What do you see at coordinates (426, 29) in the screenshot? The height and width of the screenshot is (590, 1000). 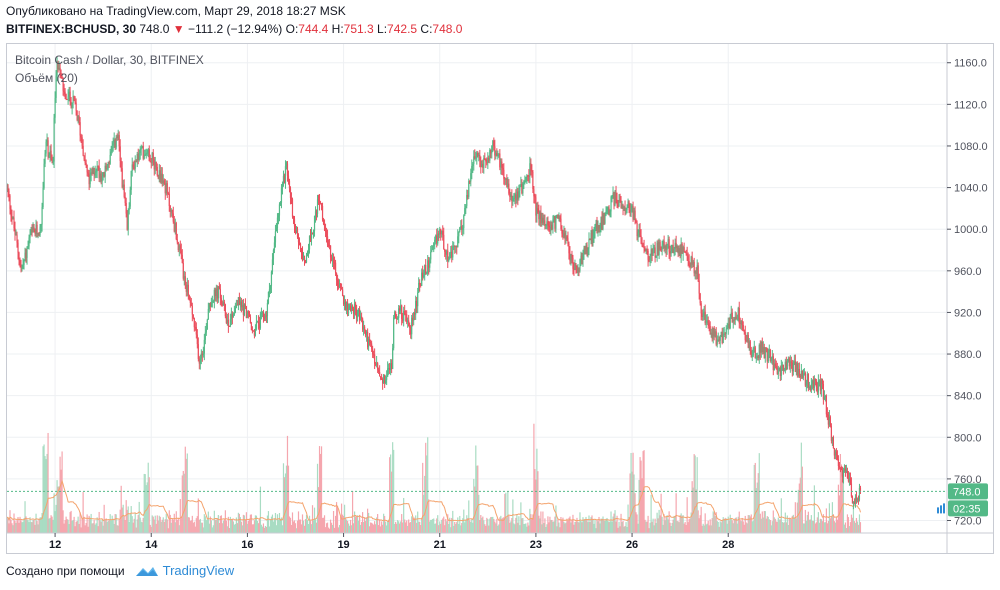 I see `close-label: C:` at bounding box center [426, 29].